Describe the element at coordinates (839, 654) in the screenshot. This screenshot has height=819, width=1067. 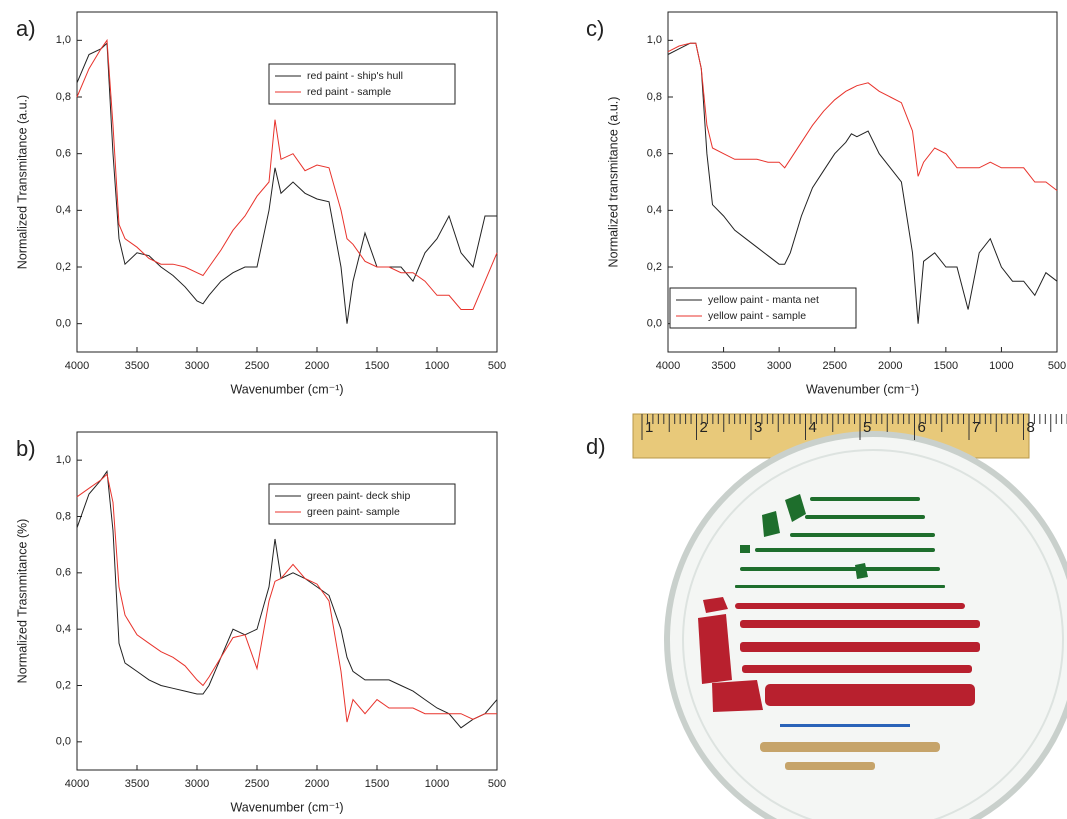
I see `red-fragments` at that location.